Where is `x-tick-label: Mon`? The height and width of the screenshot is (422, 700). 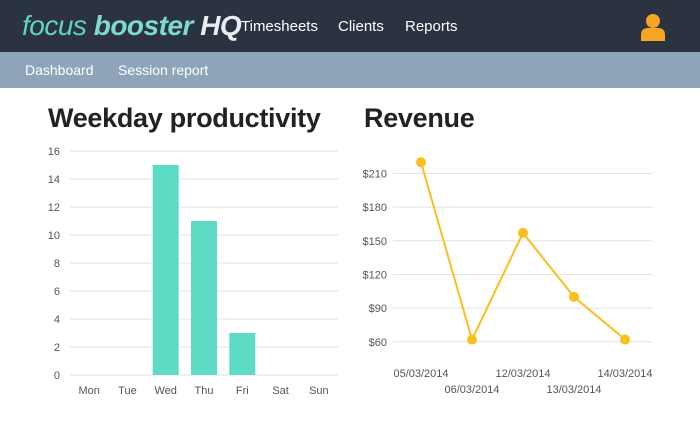
x-tick-label: Mon is located at coordinates (88, 391).